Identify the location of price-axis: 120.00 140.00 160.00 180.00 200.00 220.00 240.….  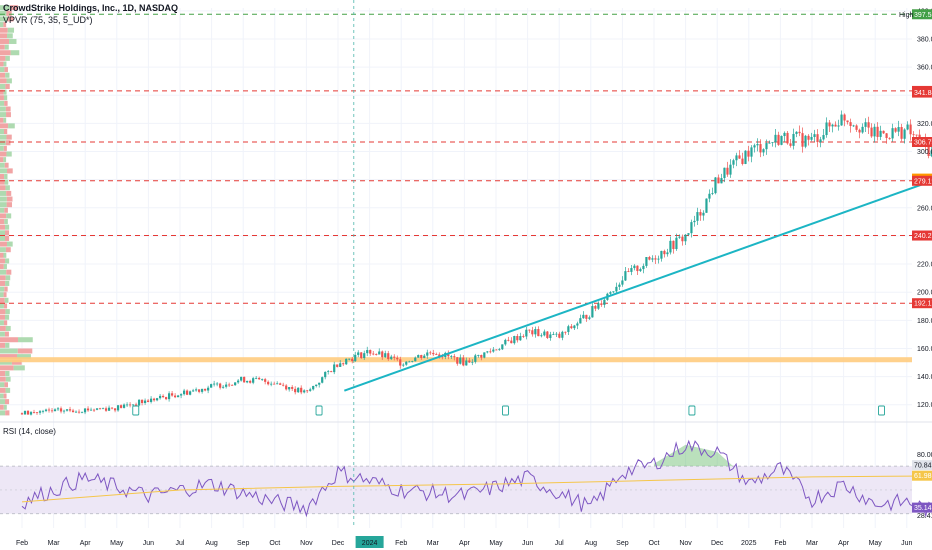
(915, 264).